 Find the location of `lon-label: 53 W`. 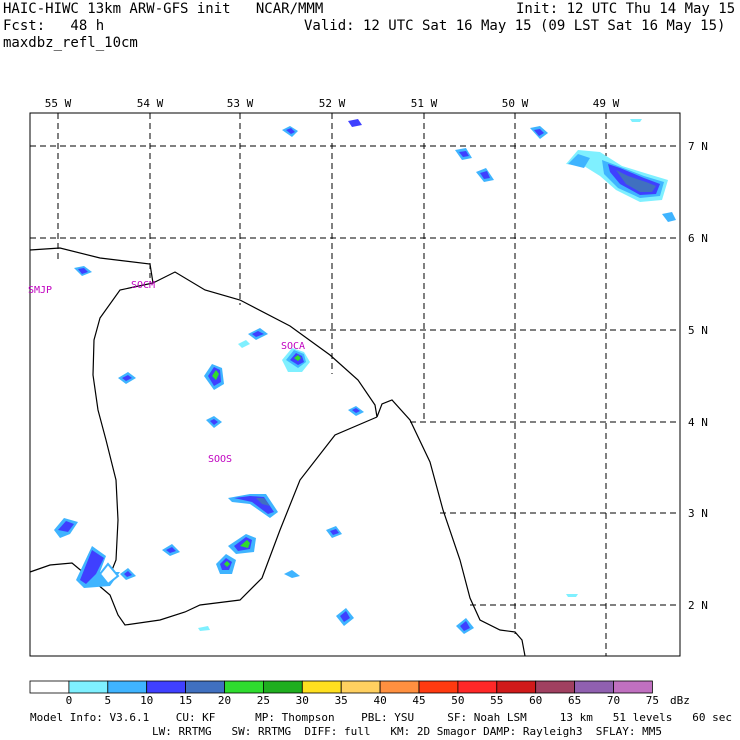

lon-label: 53 W is located at coordinates (240, 103).